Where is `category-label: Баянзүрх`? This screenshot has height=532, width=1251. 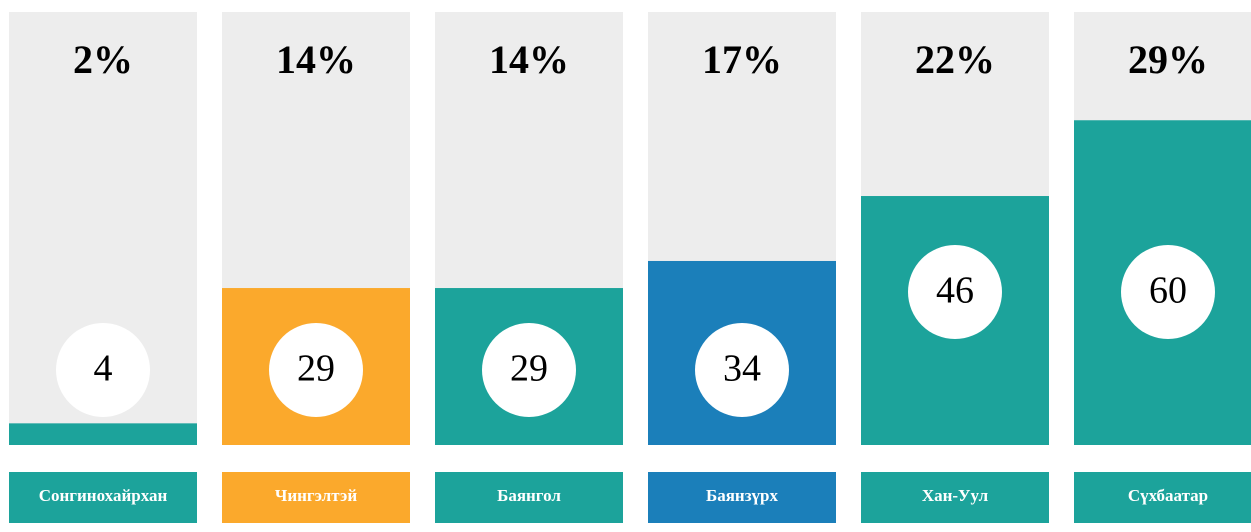
category-label: Баянзүрх is located at coordinates (742, 495).